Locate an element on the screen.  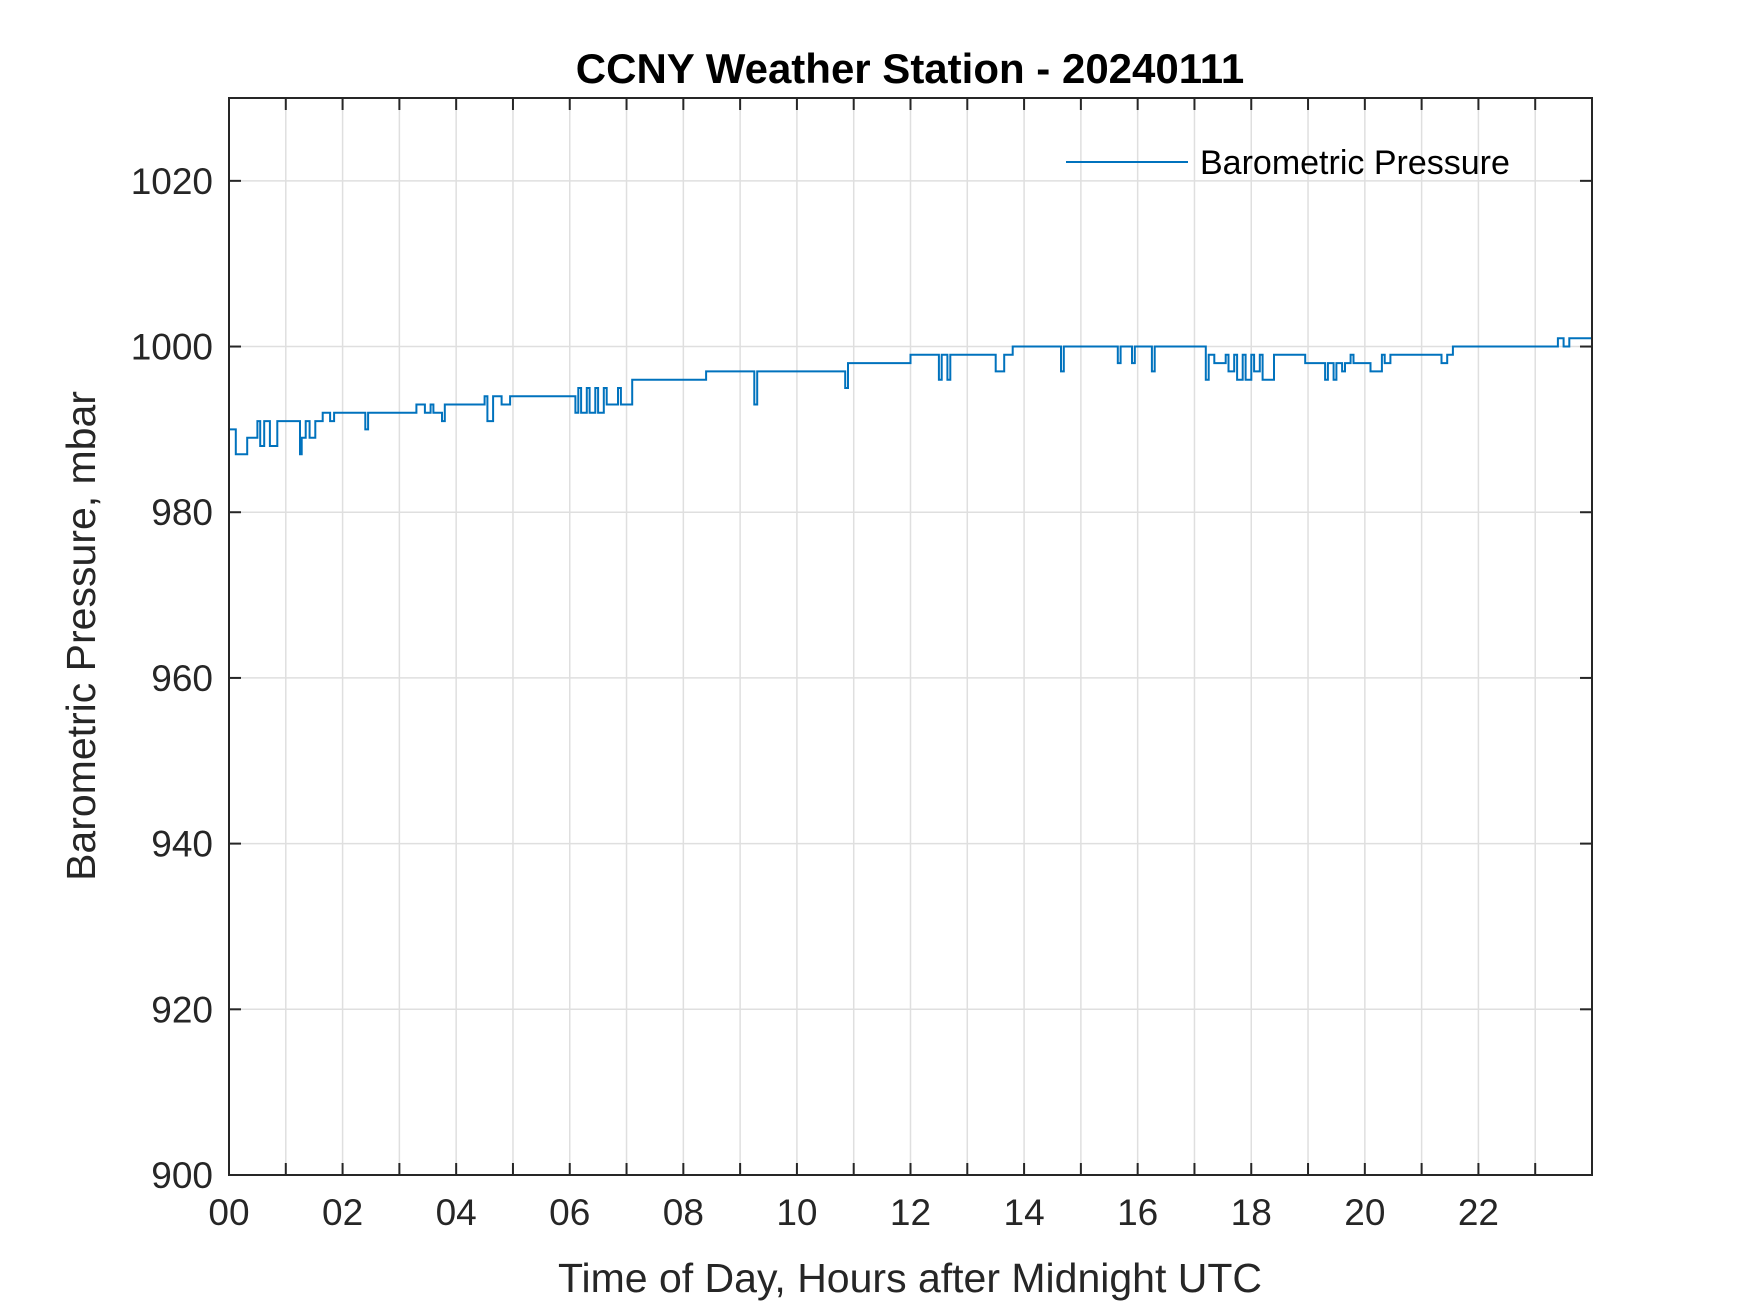
legend: Barometric Pressure is located at coordinates (1288, 163).